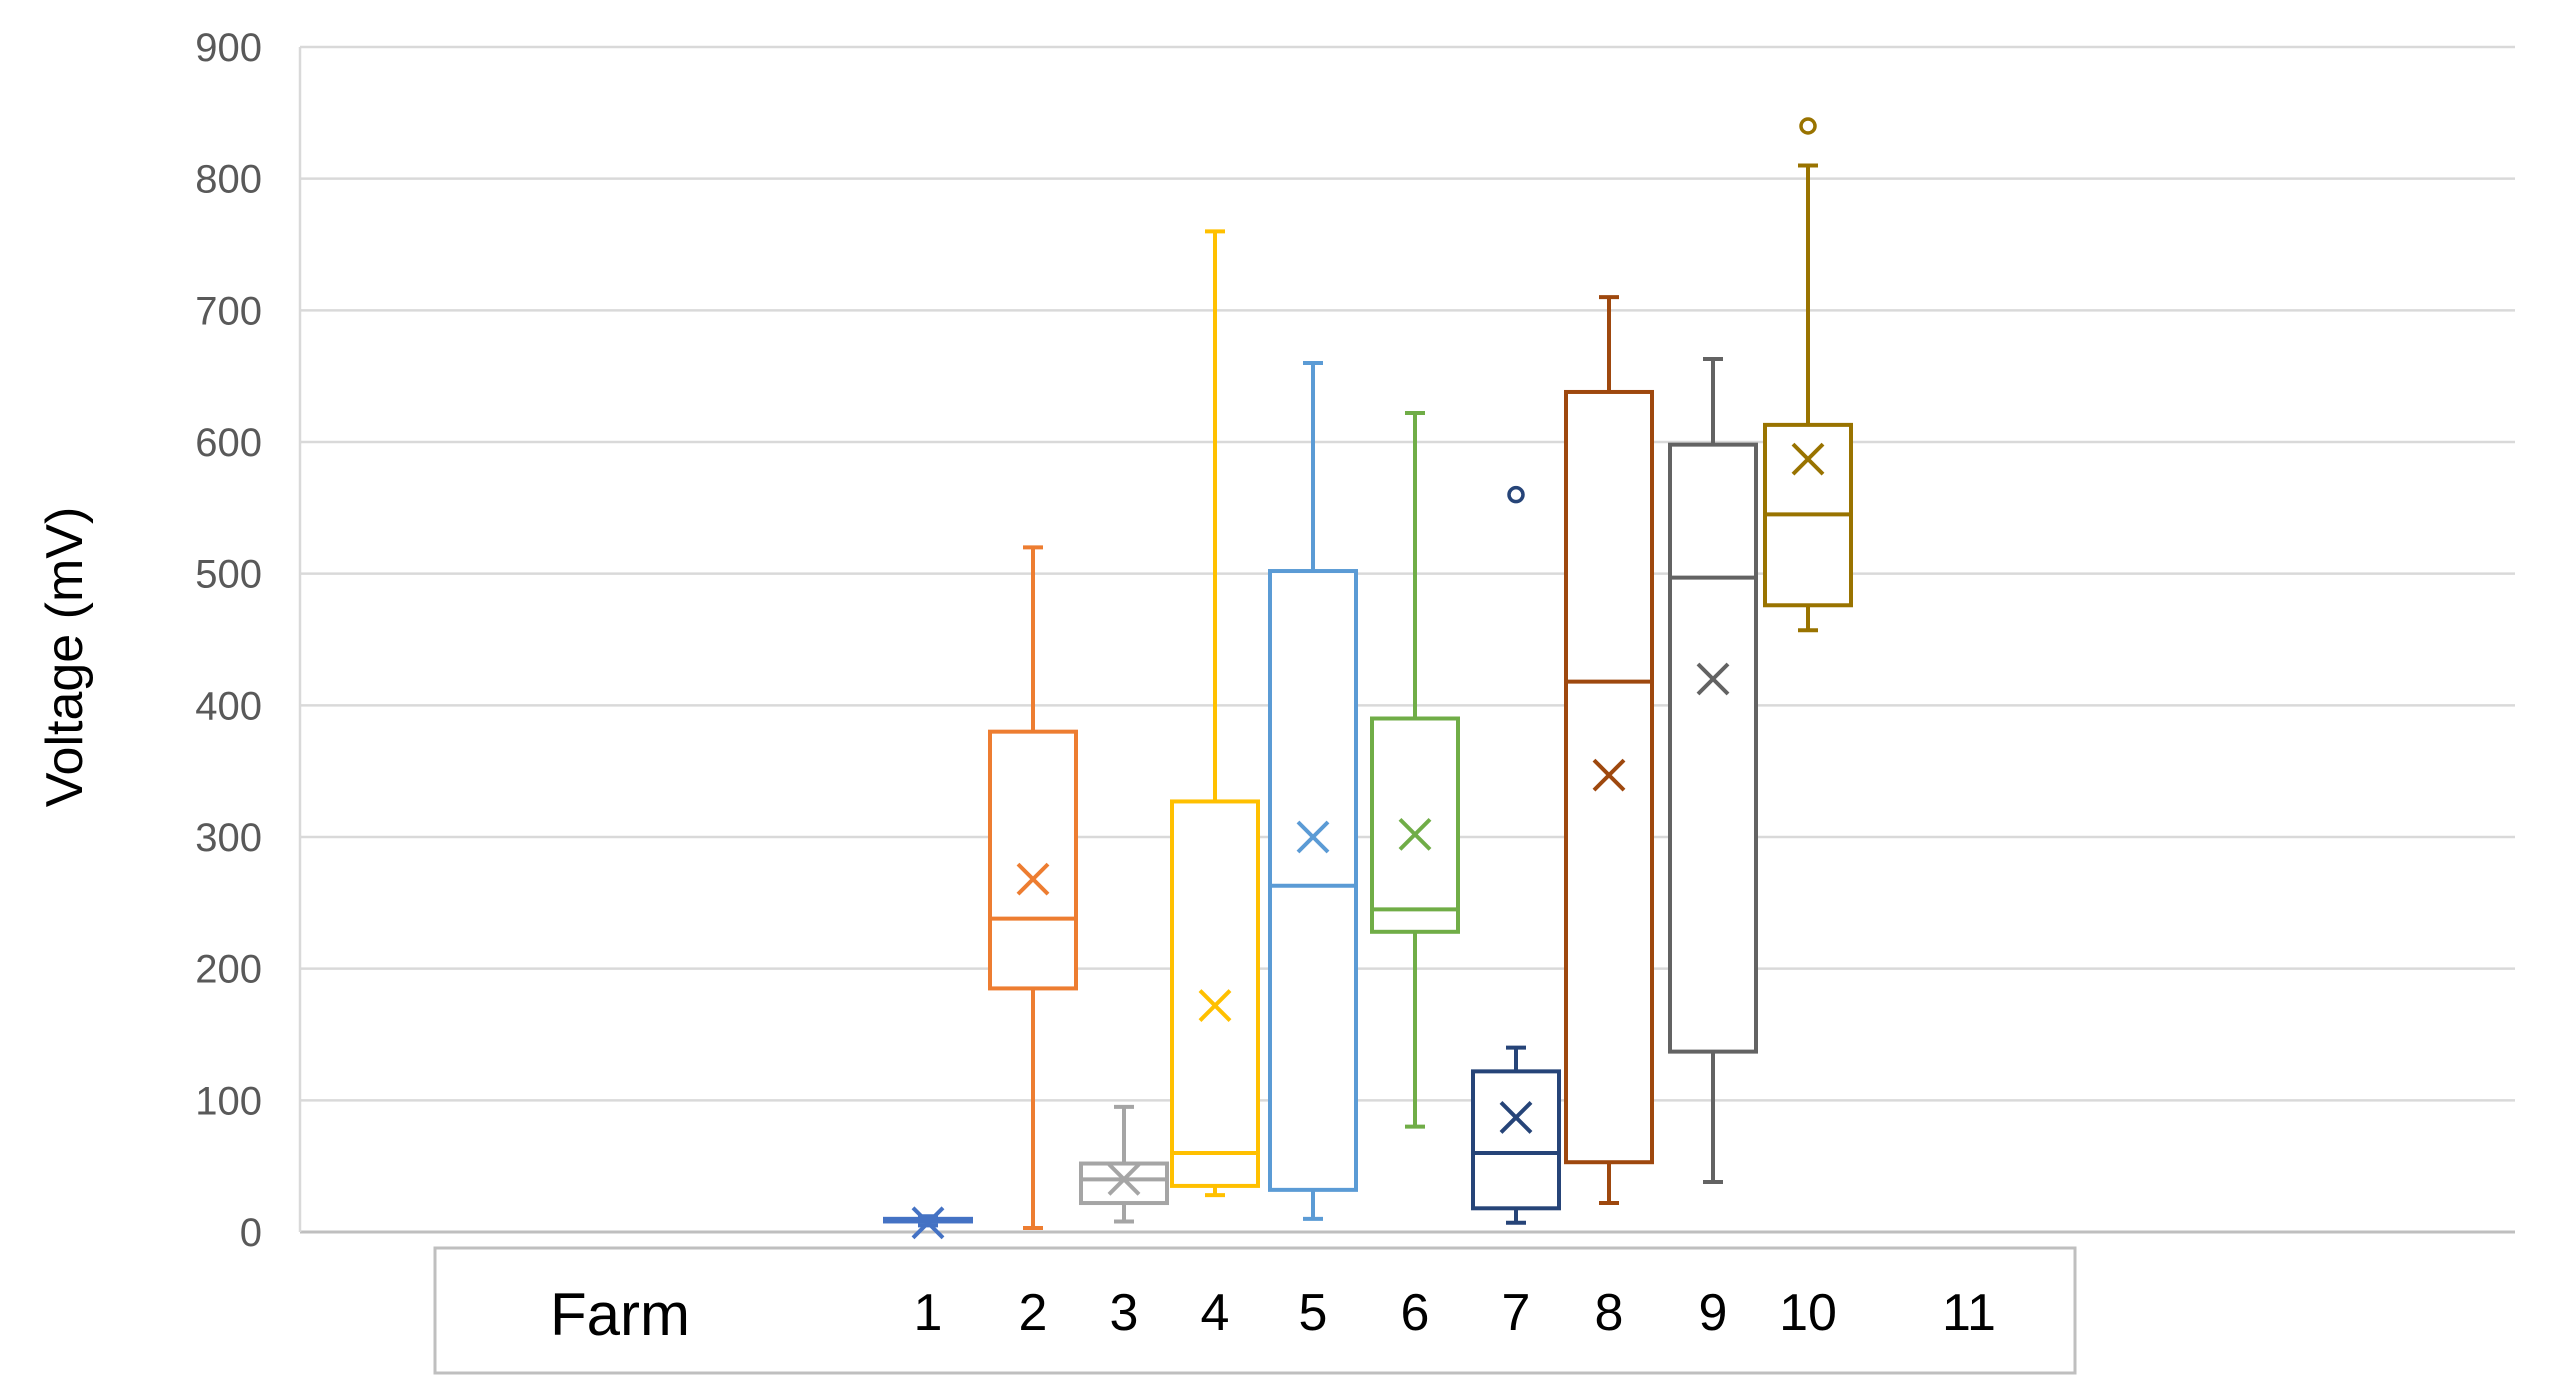 The width and height of the screenshot is (2558, 1395). I want to click on y-tick-label-900: 900, so click(228, 48).